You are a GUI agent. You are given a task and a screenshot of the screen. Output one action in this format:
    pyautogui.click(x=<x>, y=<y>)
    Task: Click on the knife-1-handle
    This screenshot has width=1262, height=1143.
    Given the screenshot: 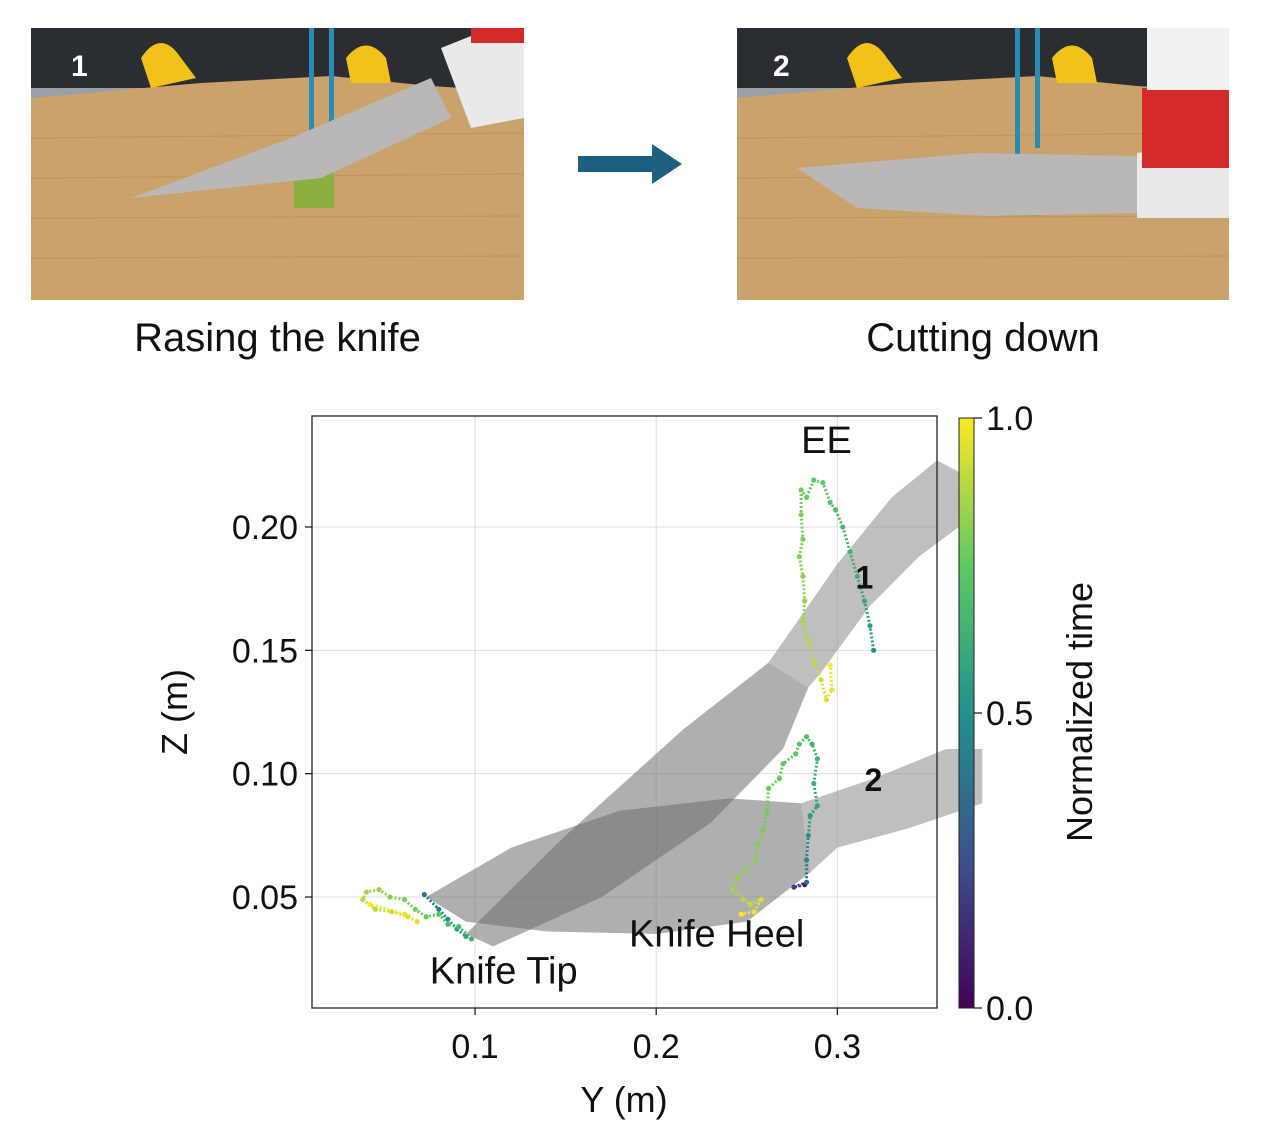 What is the action you would take?
    pyautogui.click(x=864, y=574)
    